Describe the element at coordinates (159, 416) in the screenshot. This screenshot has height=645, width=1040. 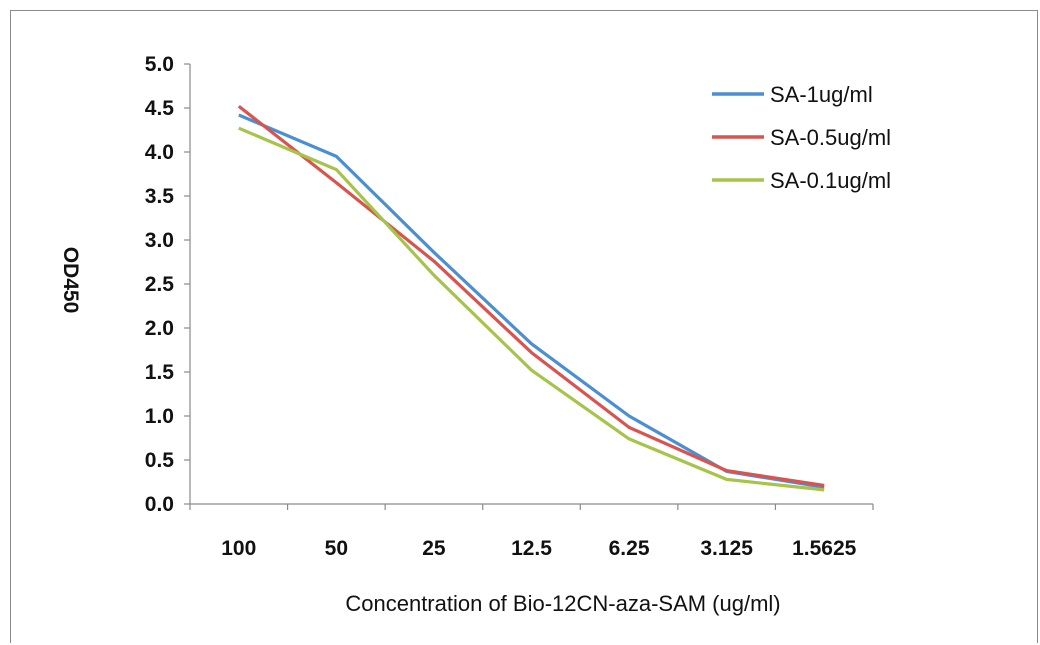
I see `y-tick-label: 1.0` at that location.